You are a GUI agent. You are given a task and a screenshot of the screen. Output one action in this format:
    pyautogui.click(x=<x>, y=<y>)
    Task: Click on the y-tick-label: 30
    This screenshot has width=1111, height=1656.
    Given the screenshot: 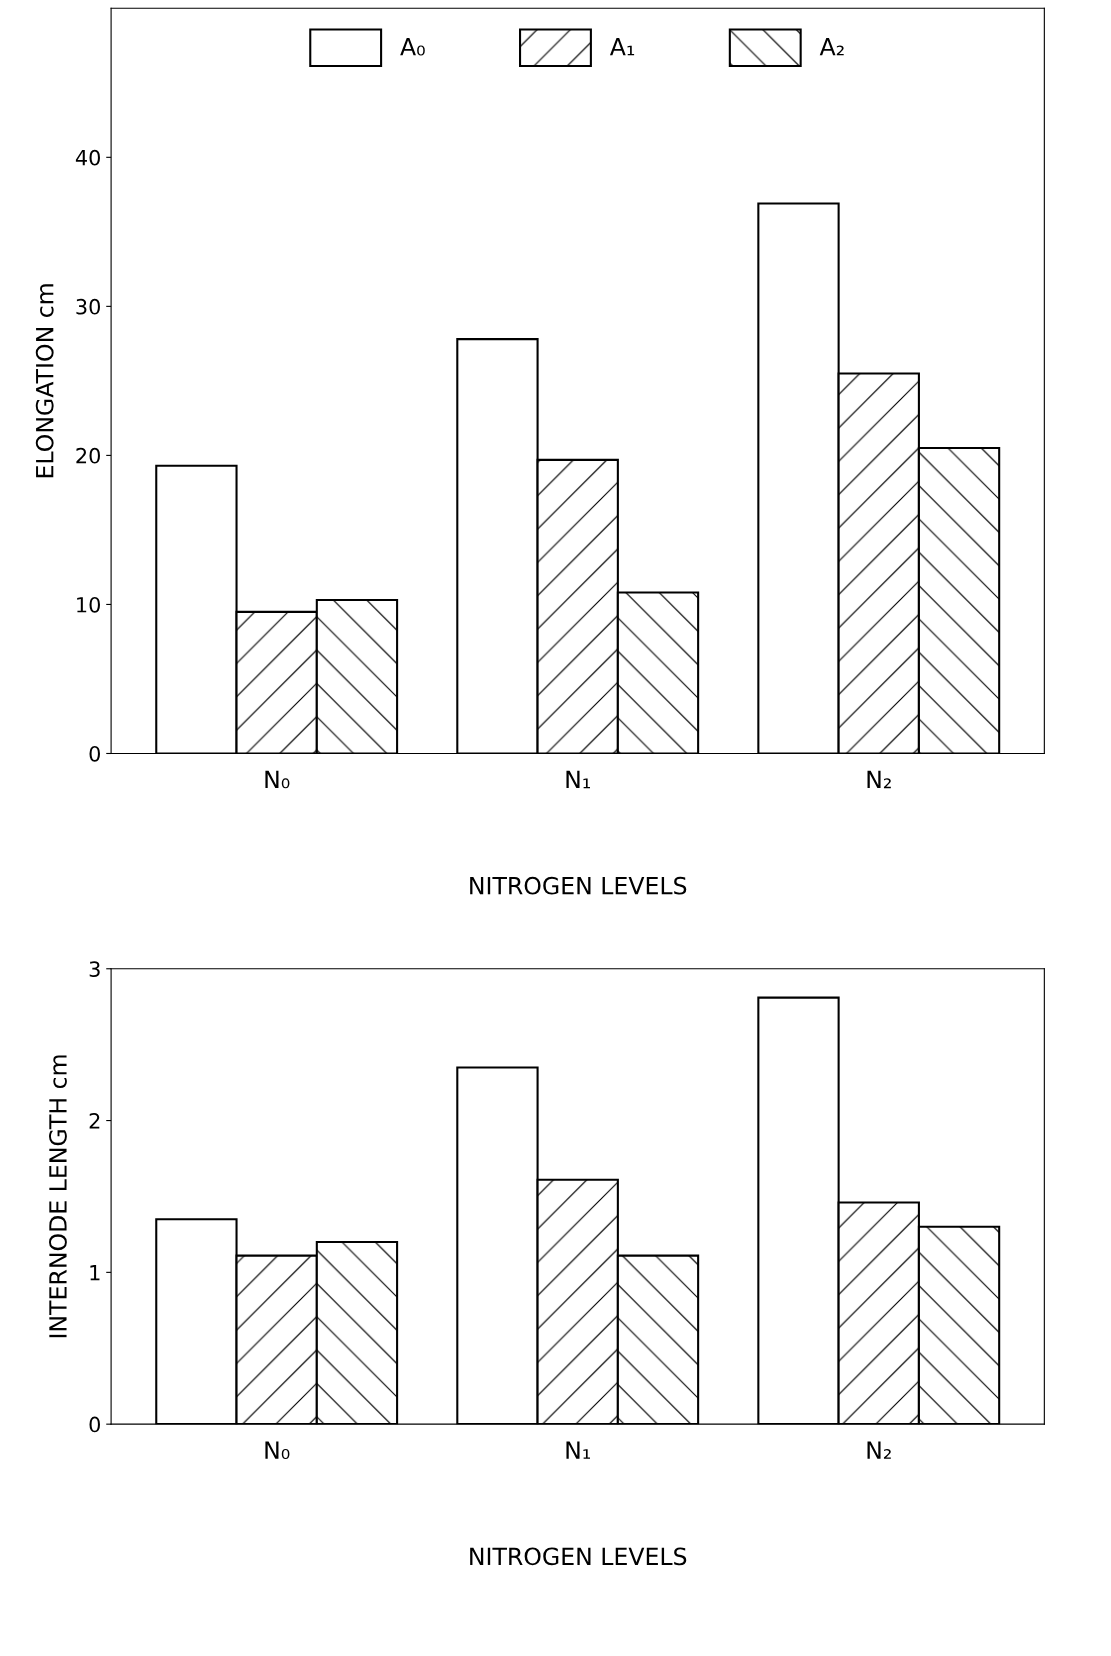 What is the action you would take?
    pyautogui.click(x=88, y=306)
    